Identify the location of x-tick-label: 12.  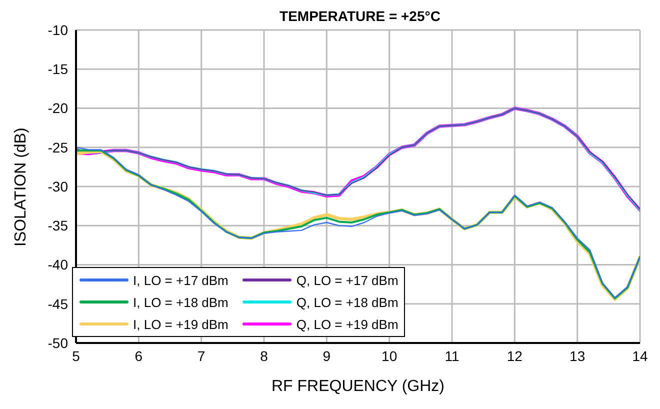
(514, 356).